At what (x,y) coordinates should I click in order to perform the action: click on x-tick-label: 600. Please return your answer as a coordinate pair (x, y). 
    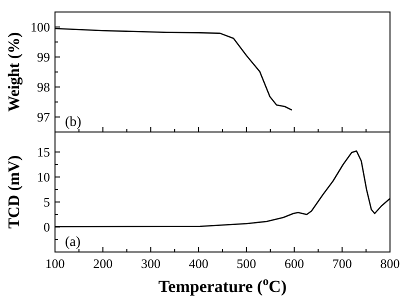
    Looking at the image, I should click on (294, 263).